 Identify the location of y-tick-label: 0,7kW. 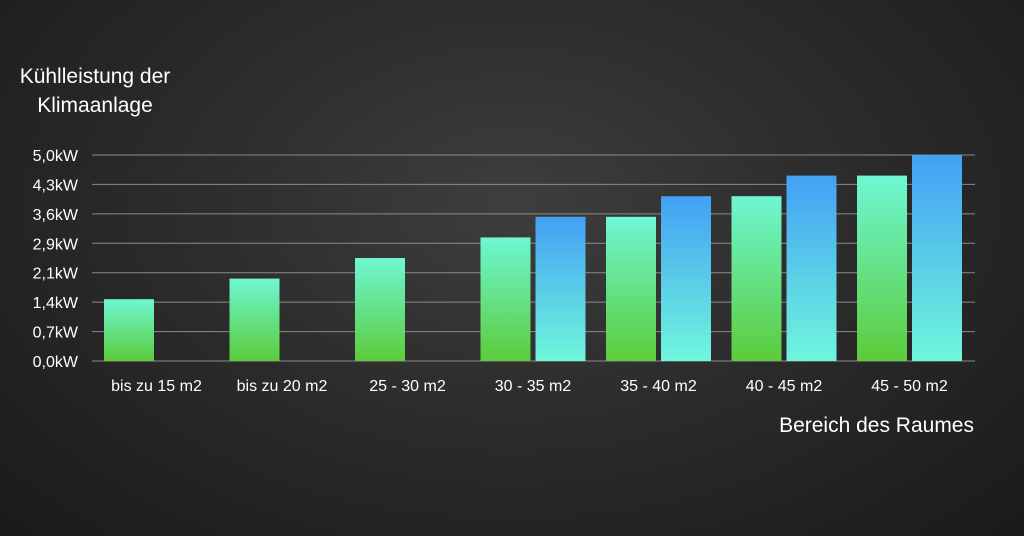
(56, 333).